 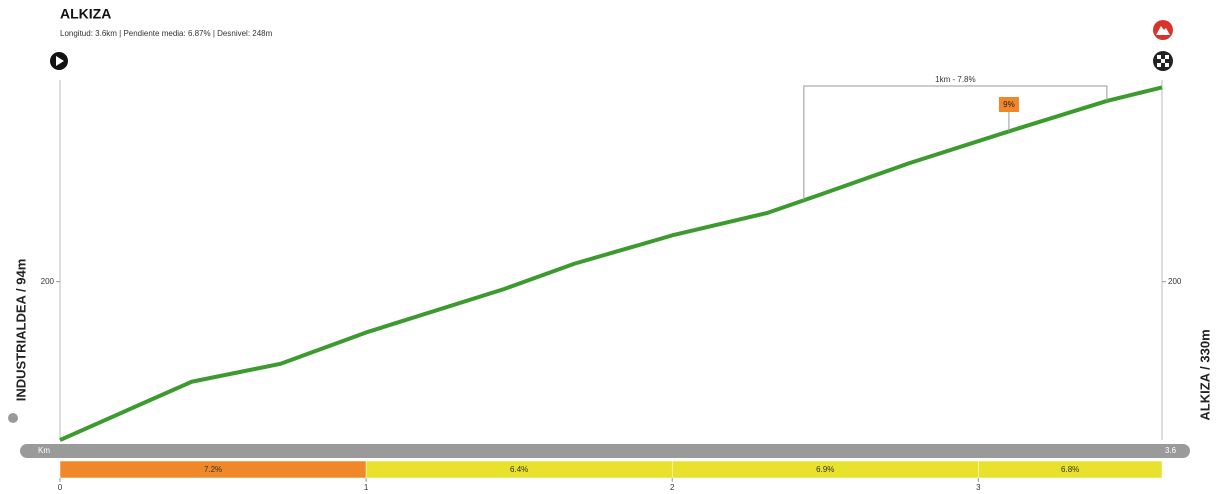 What do you see at coordinates (825, 469) in the screenshot?
I see `segment-label: 6.9%` at bounding box center [825, 469].